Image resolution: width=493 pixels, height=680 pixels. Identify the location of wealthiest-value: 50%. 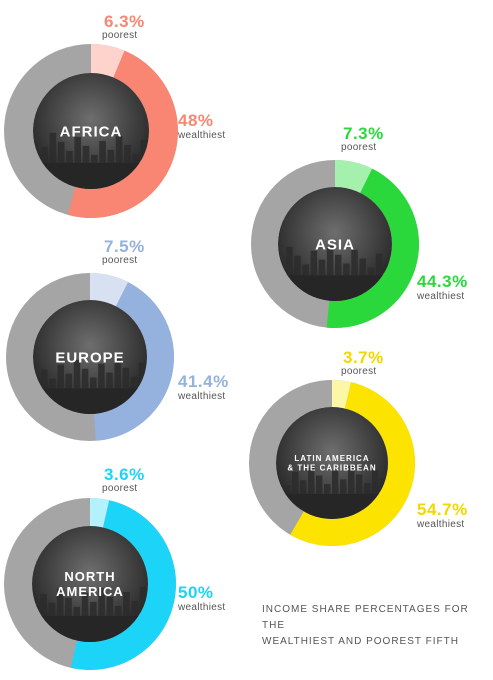
(196, 592).